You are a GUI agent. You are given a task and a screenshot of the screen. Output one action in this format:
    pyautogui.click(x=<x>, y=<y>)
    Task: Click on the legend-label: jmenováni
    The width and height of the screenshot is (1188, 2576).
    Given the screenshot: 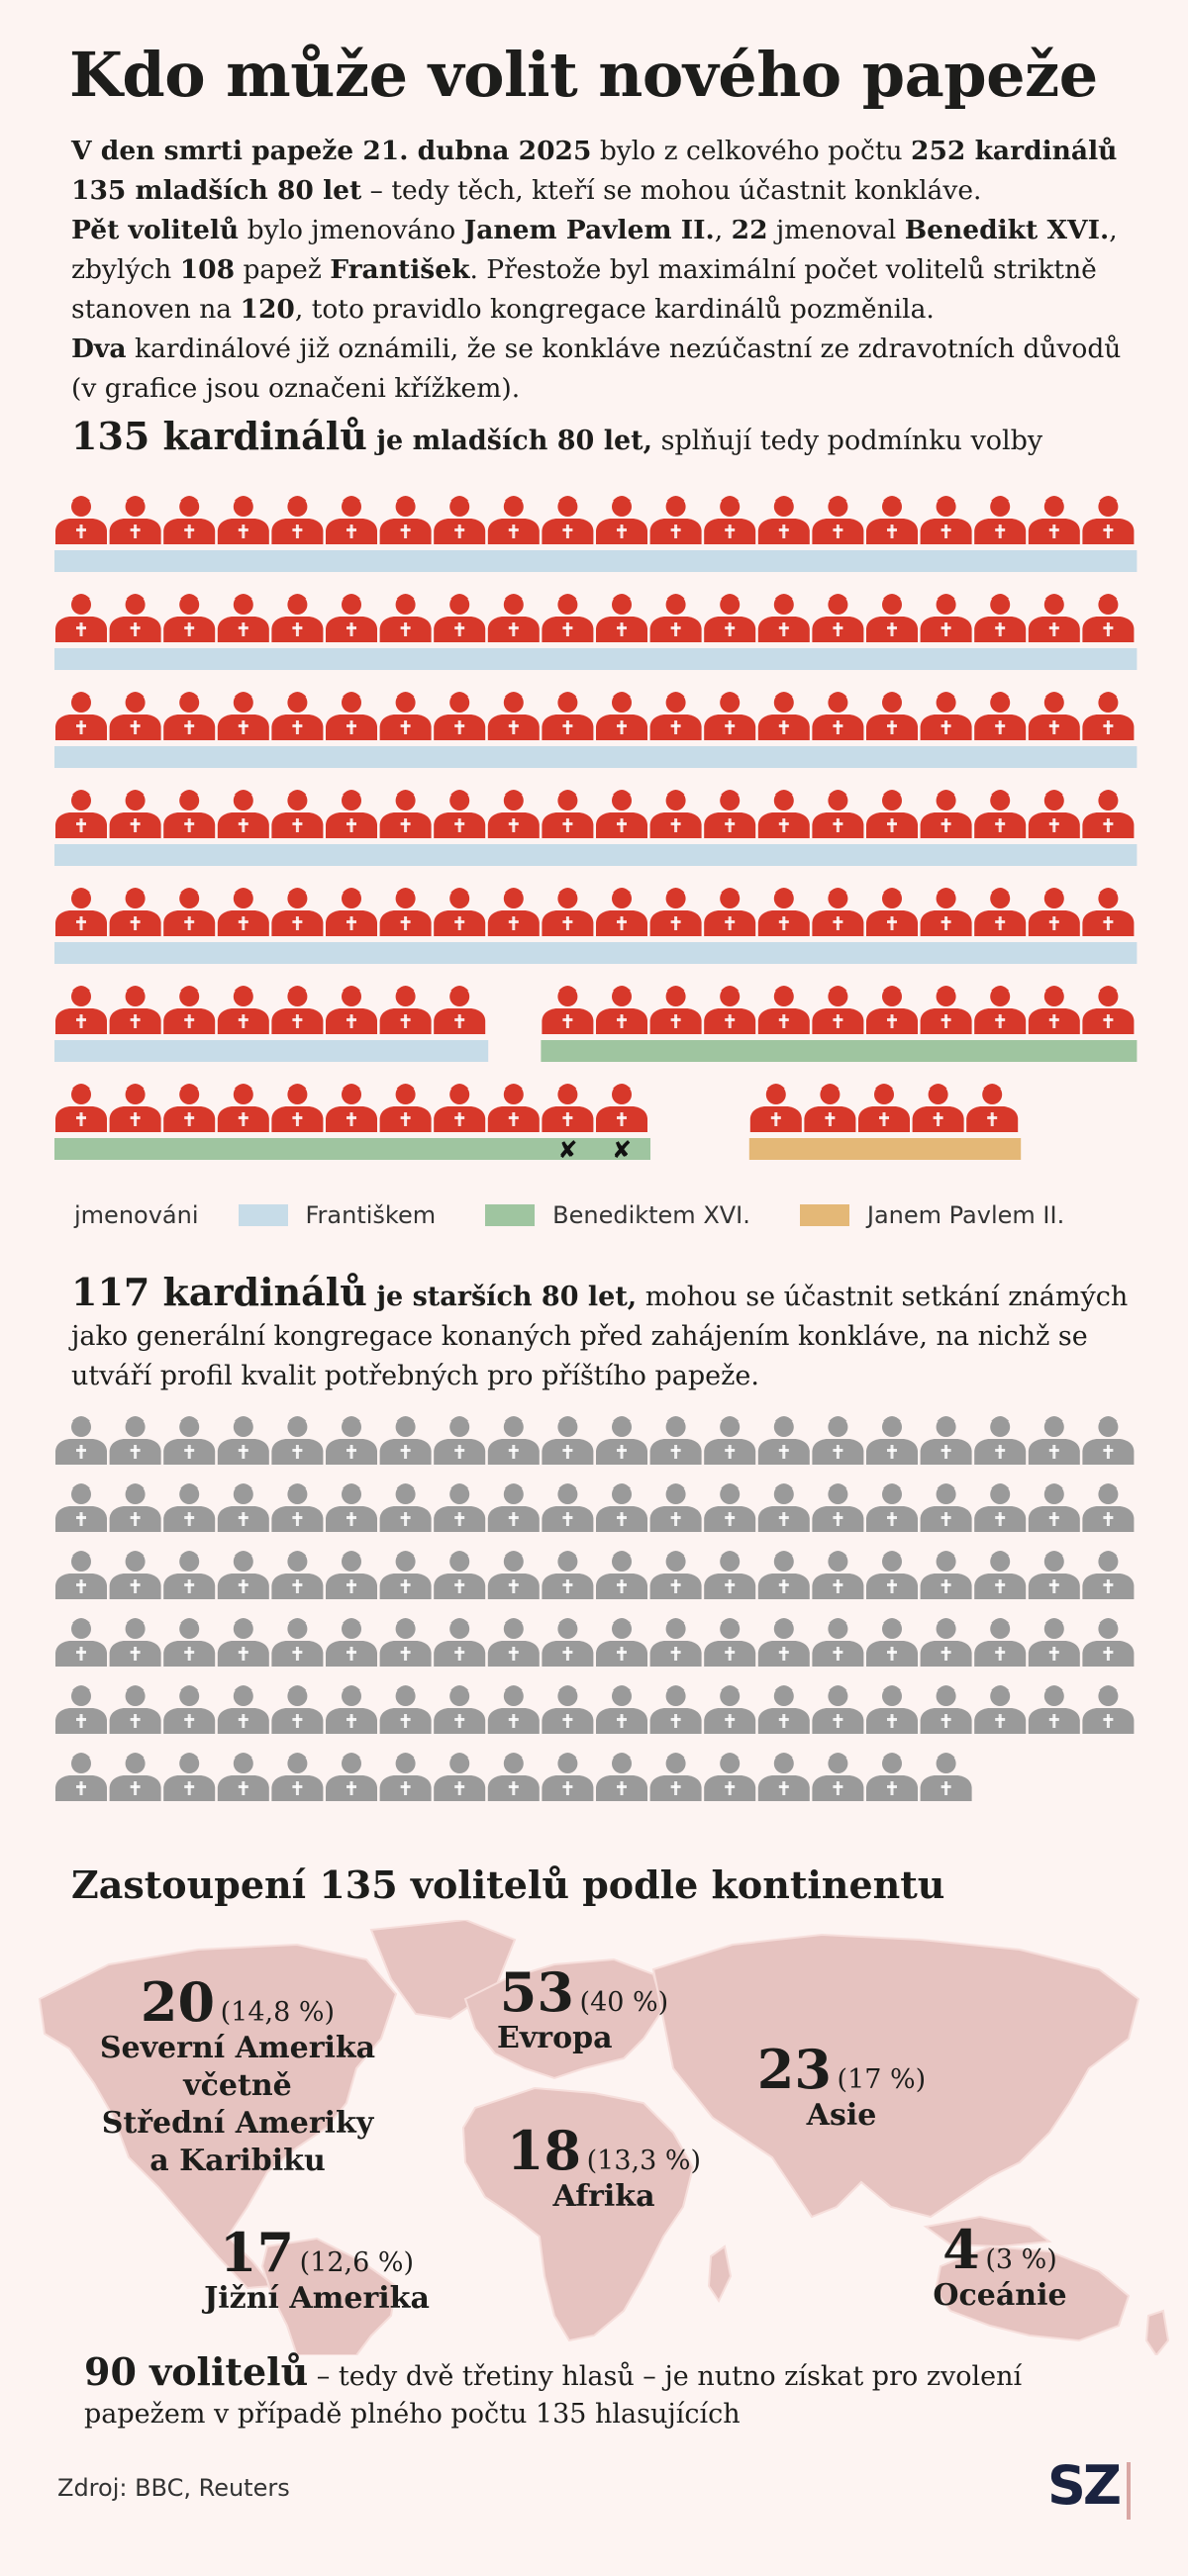 What is the action you would take?
    pyautogui.click(x=136, y=1215)
    